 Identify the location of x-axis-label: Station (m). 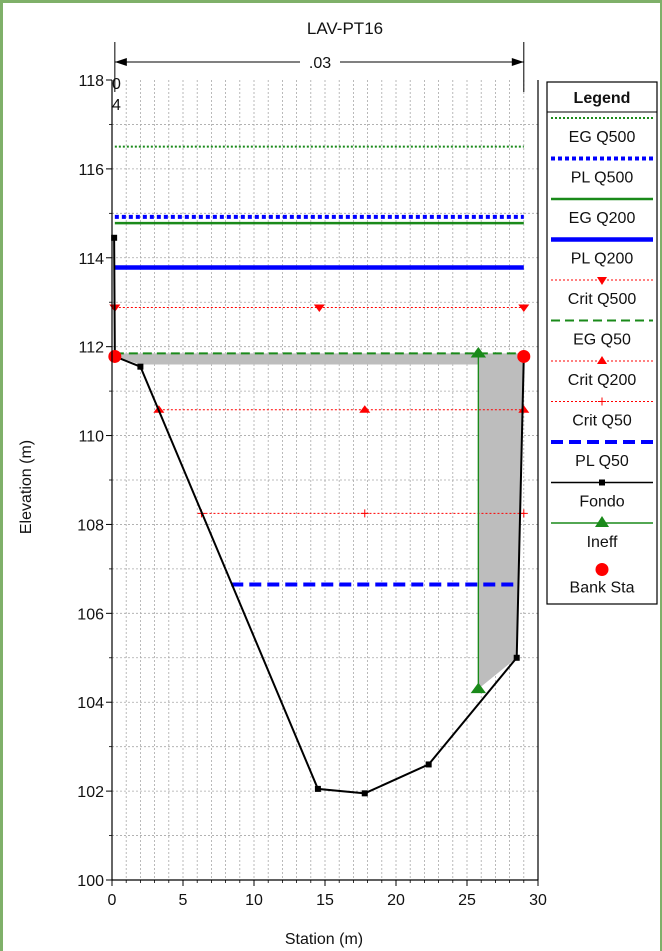
(324, 939).